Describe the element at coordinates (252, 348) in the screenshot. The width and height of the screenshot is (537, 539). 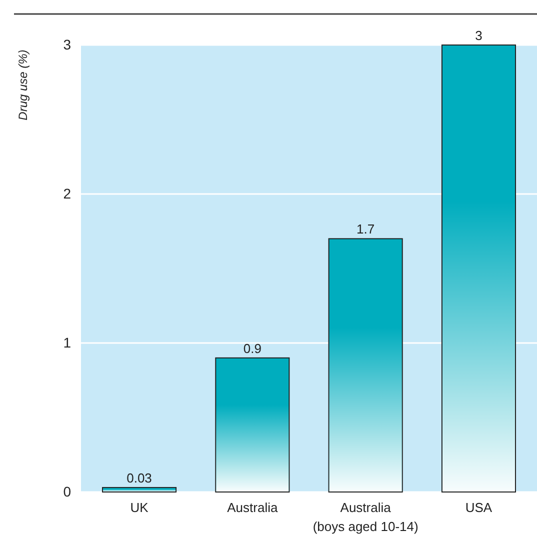
I see `data-label: 0.9` at that location.